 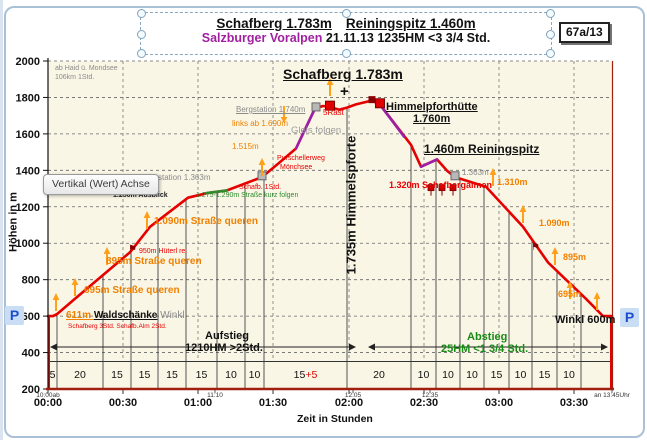 I want to click on aufstieg-detail: 1210HM >2Std., so click(x=224, y=348).